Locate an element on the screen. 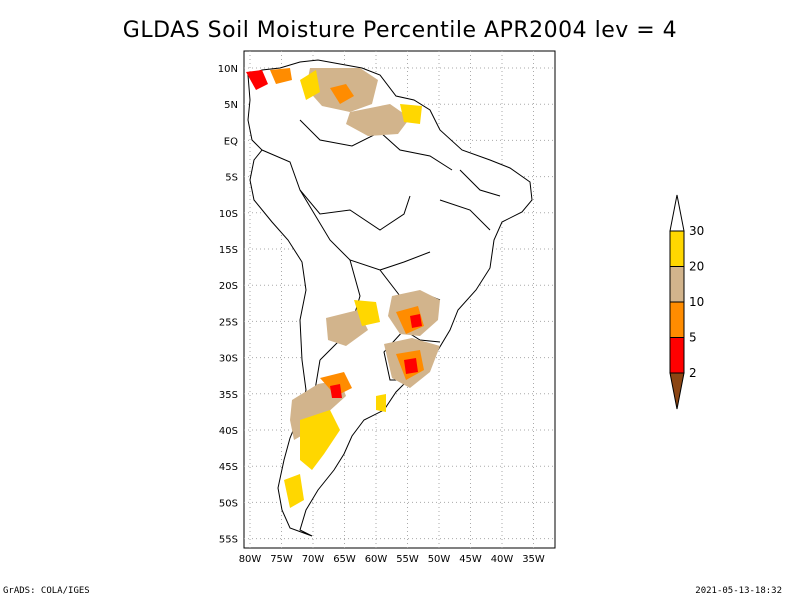  shading-northwest is located at coordinates (257, 80).